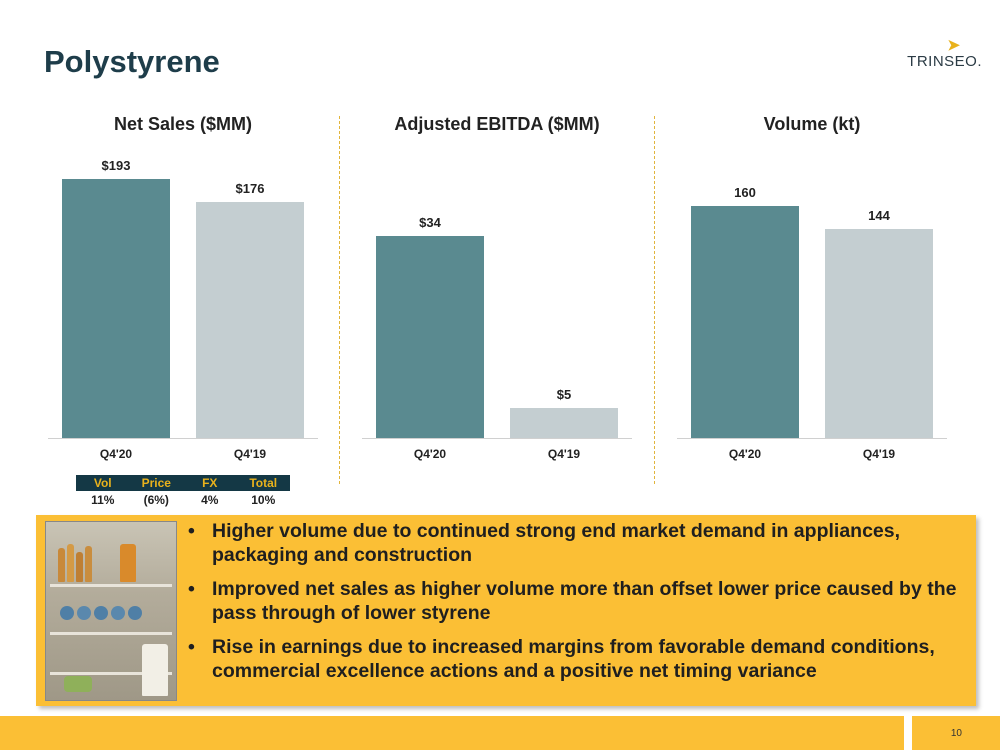 The width and height of the screenshot is (1000, 750). I want to click on bar-value-label: 160, so click(745, 192).